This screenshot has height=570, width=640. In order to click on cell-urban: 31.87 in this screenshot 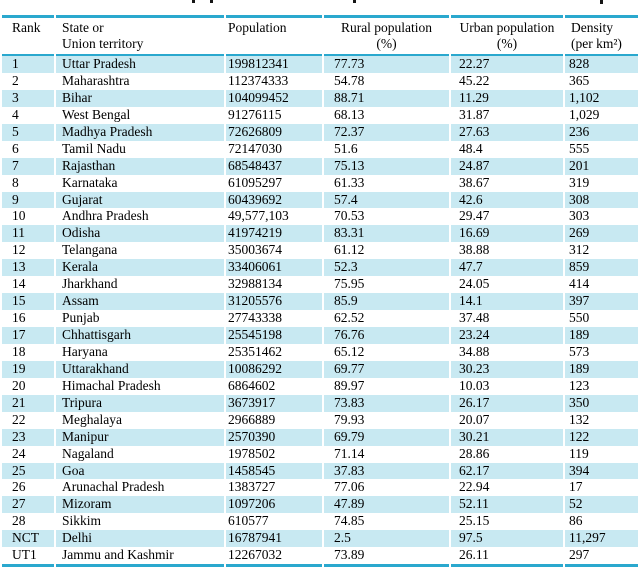, I will do `click(474, 114)`.